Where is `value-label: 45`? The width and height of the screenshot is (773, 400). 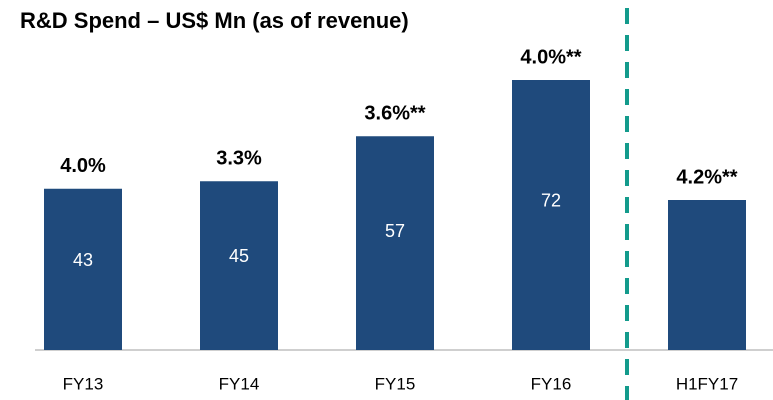 value-label: 45 is located at coordinates (239, 256).